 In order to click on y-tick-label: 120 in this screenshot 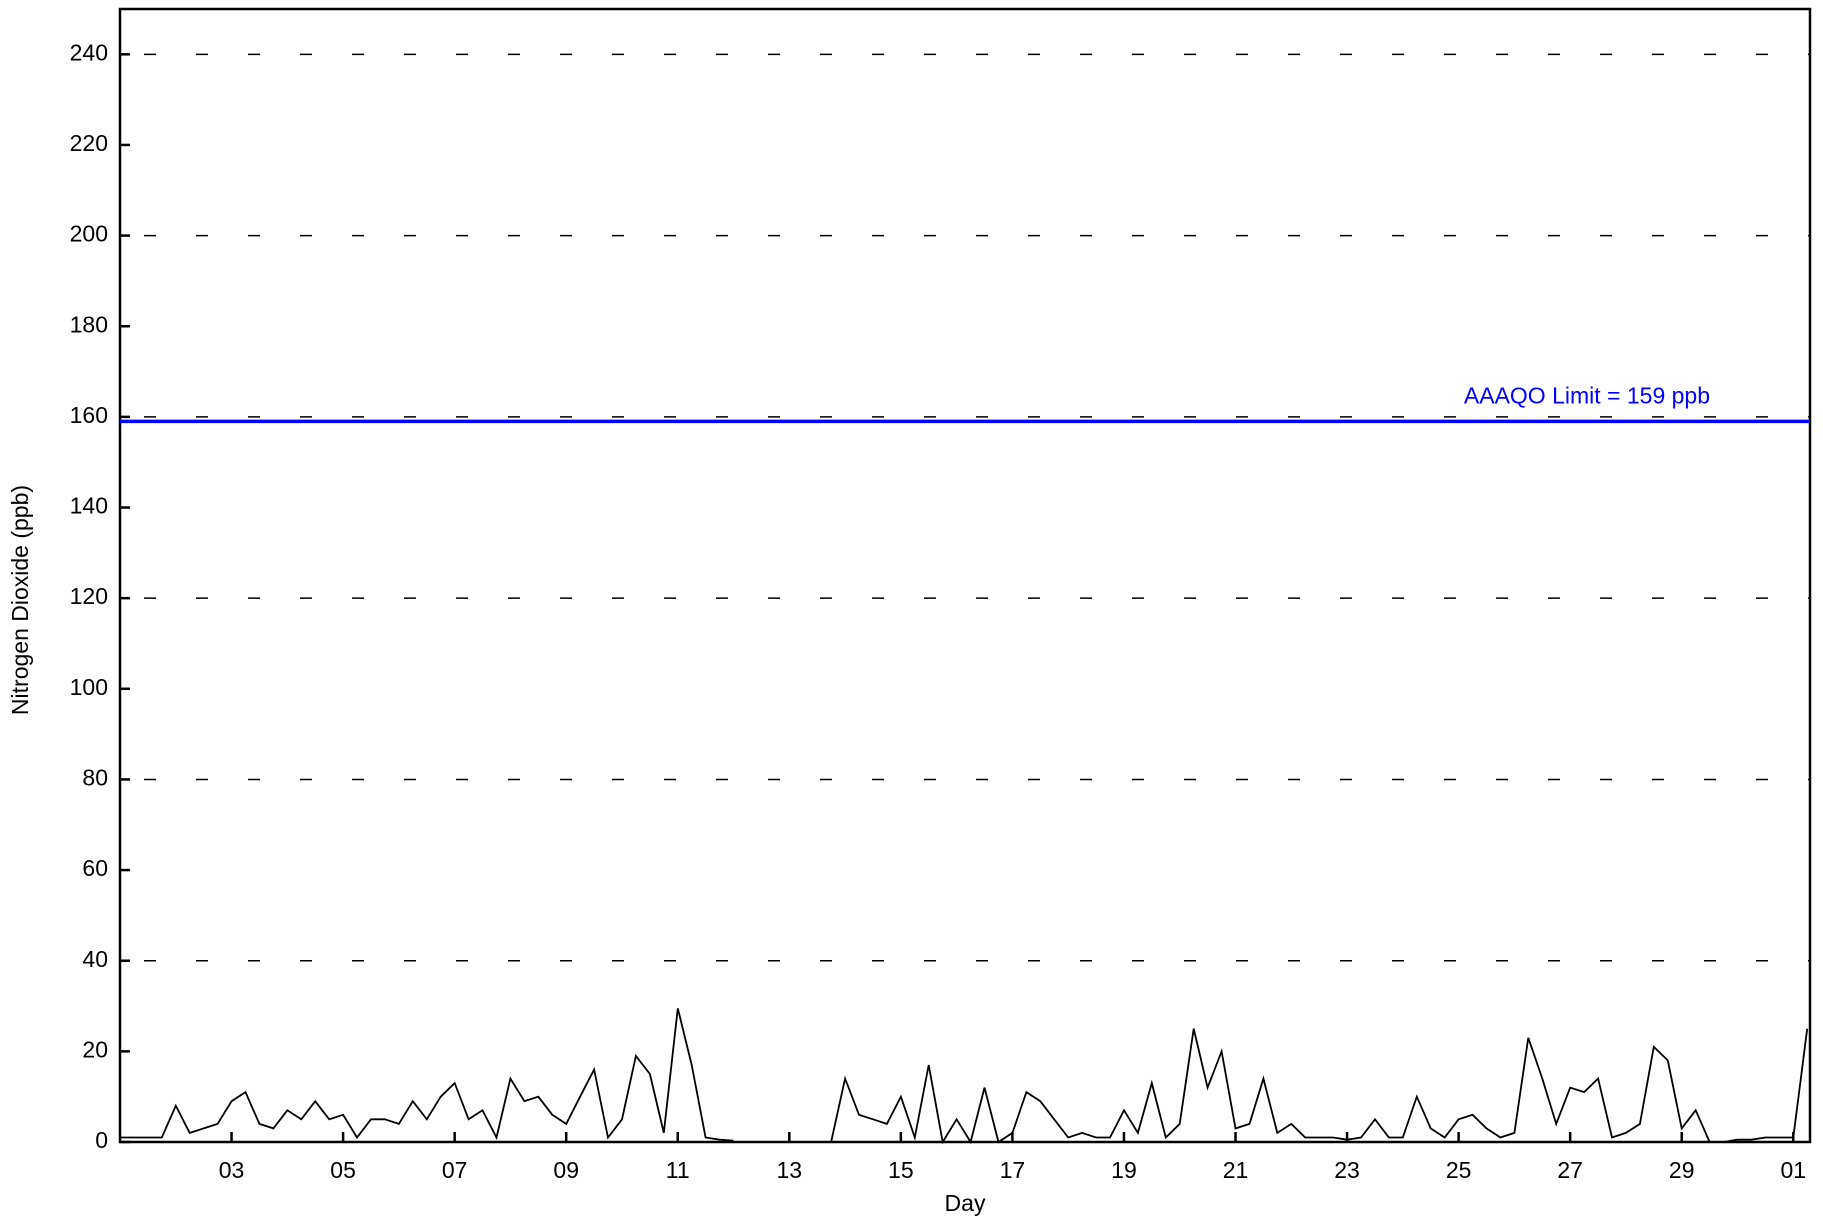, I will do `click(89, 596)`.